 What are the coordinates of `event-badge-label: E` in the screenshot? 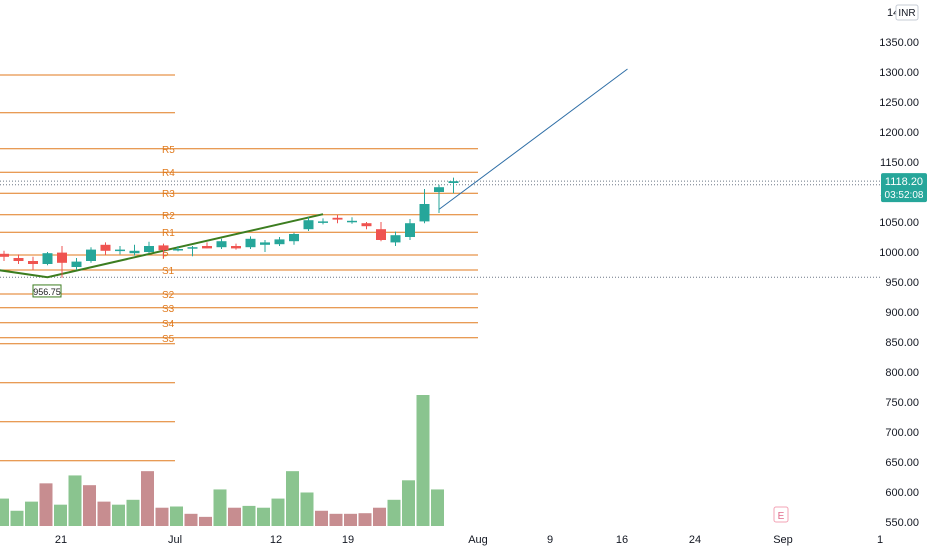 It's located at (781, 516).